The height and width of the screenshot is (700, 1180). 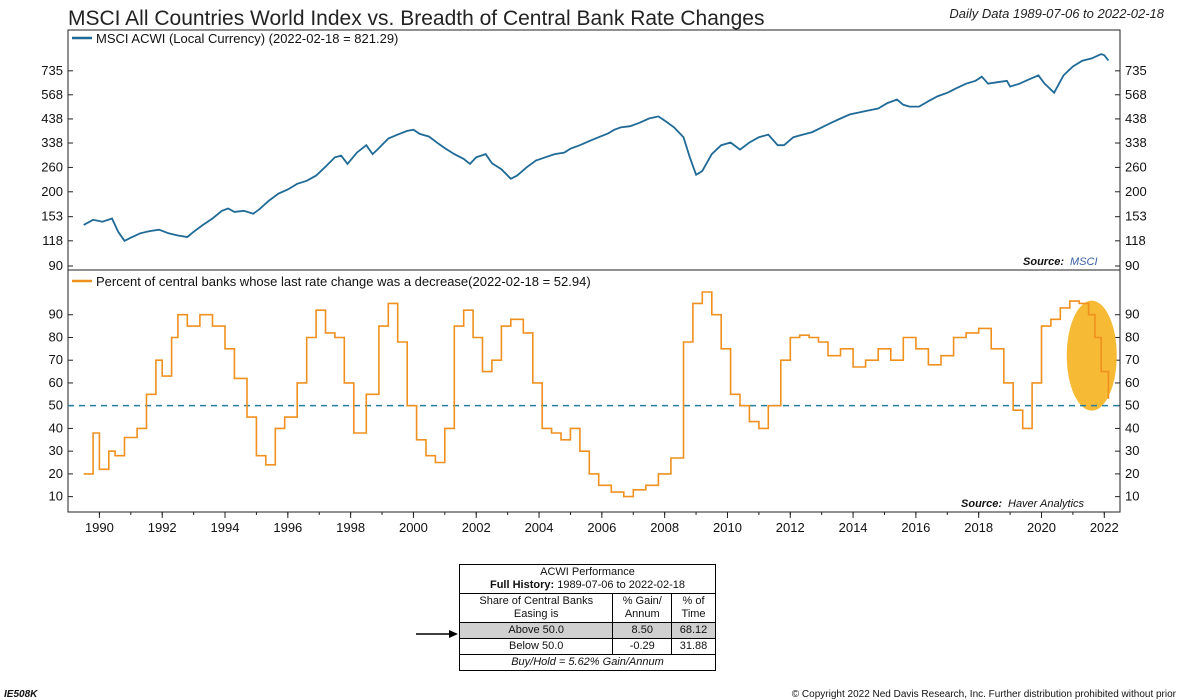 What do you see at coordinates (1132, 405) in the screenshot?
I see `breadth-tick-label-right: 50` at bounding box center [1132, 405].